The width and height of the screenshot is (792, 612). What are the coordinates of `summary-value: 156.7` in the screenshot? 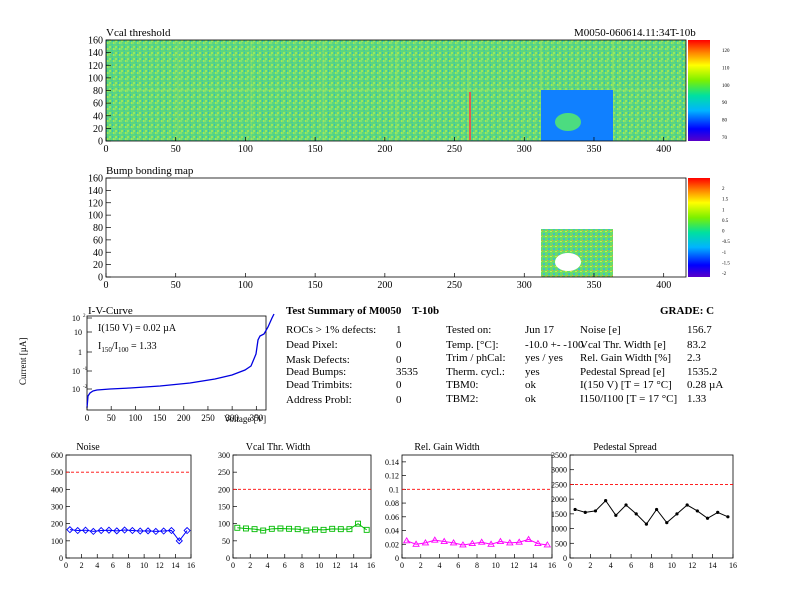 It's located at (699, 330).